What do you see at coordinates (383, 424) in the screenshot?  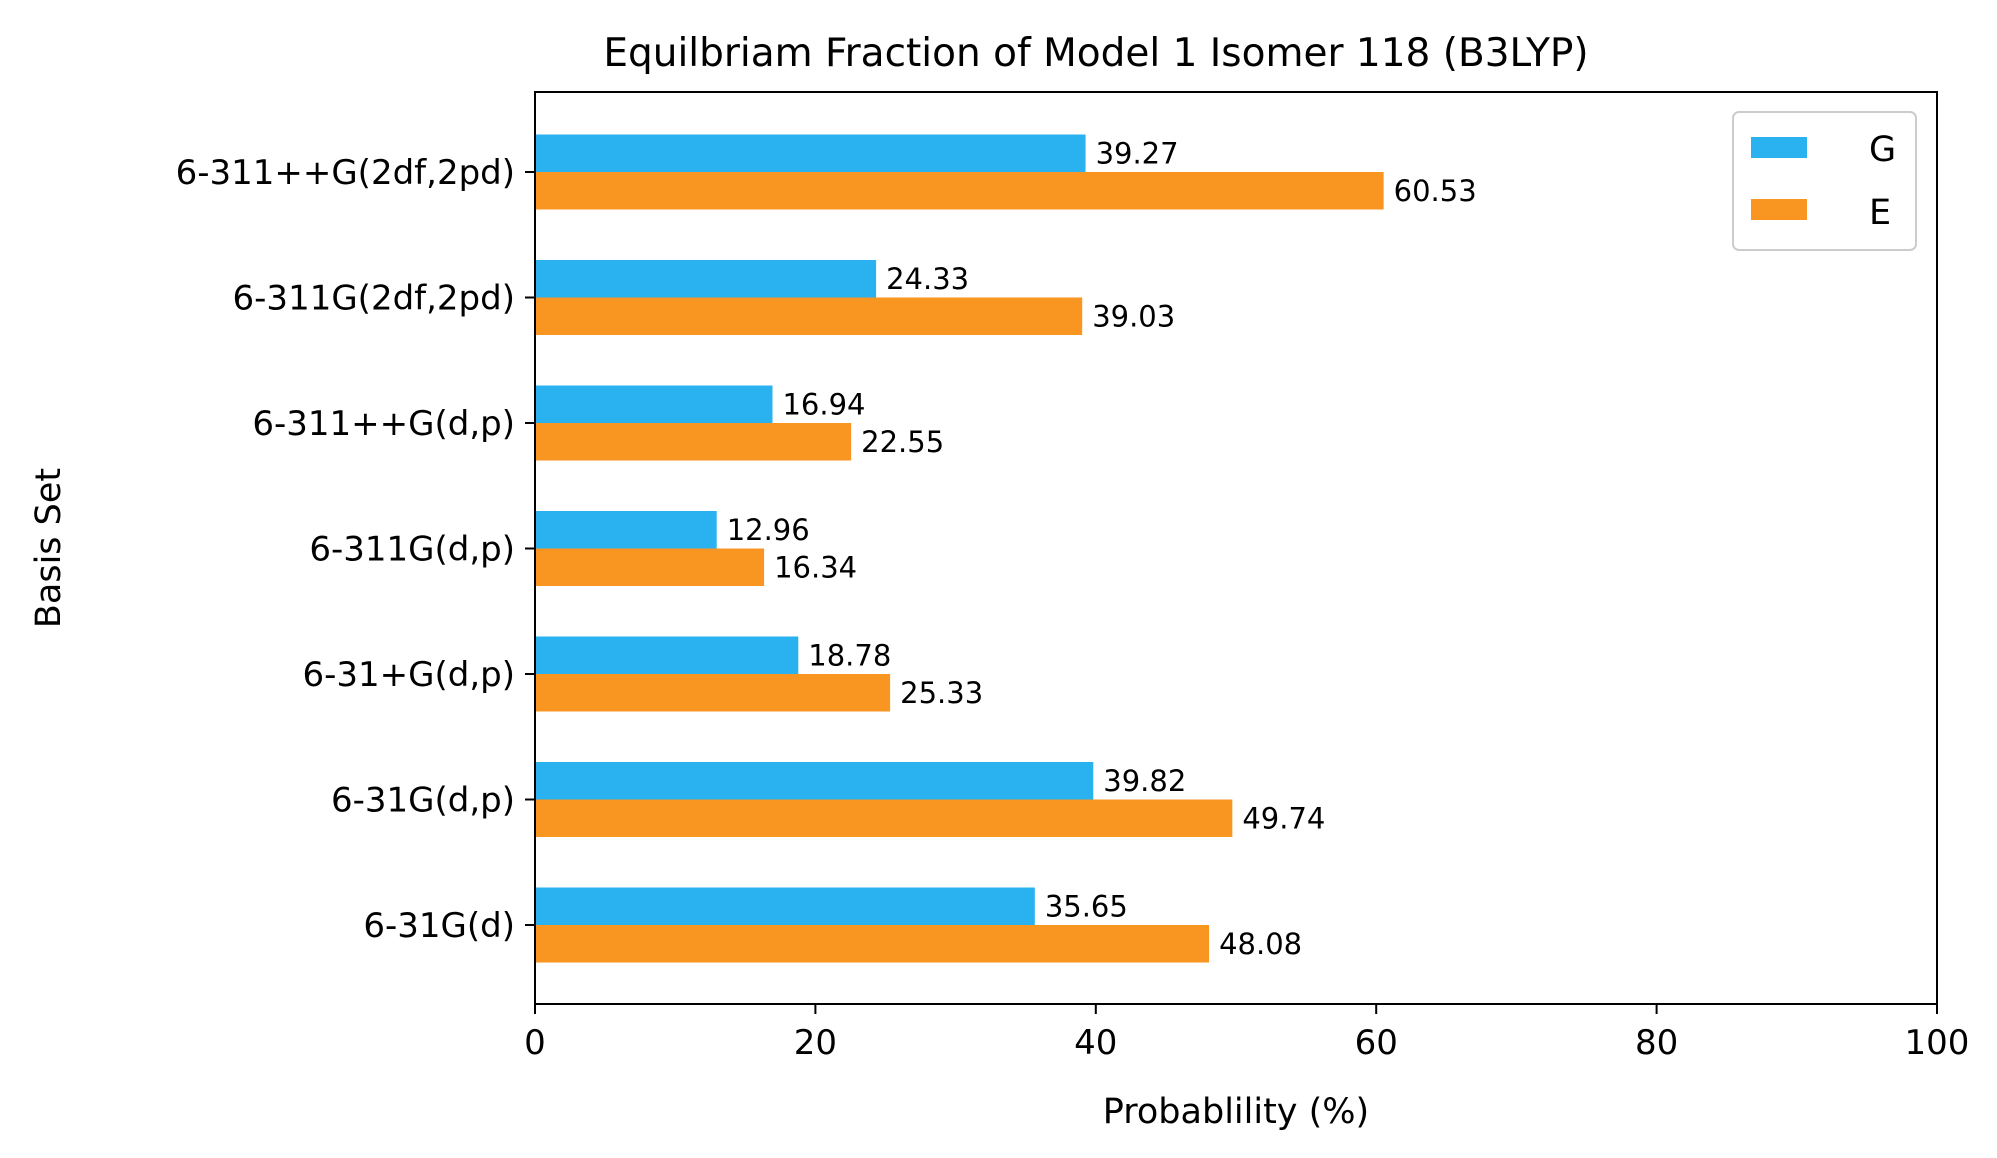 I see `y-tick-label: 6-311++G(d,p)` at bounding box center [383, 424].